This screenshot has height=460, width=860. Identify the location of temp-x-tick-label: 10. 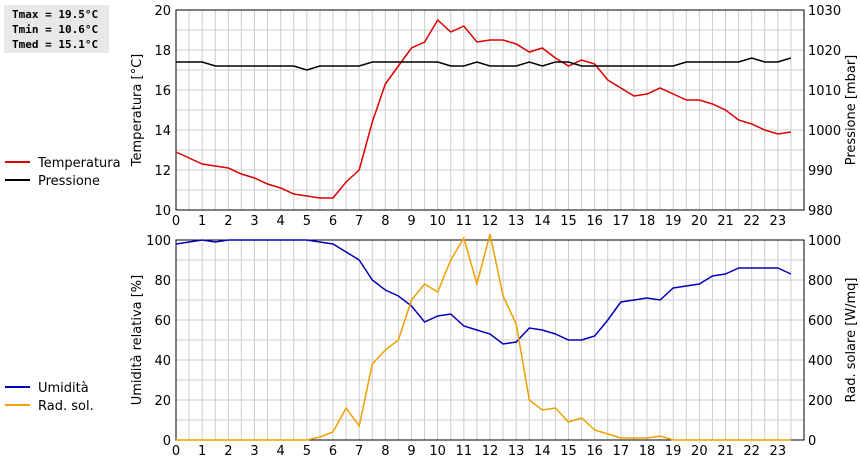
(437, 221).